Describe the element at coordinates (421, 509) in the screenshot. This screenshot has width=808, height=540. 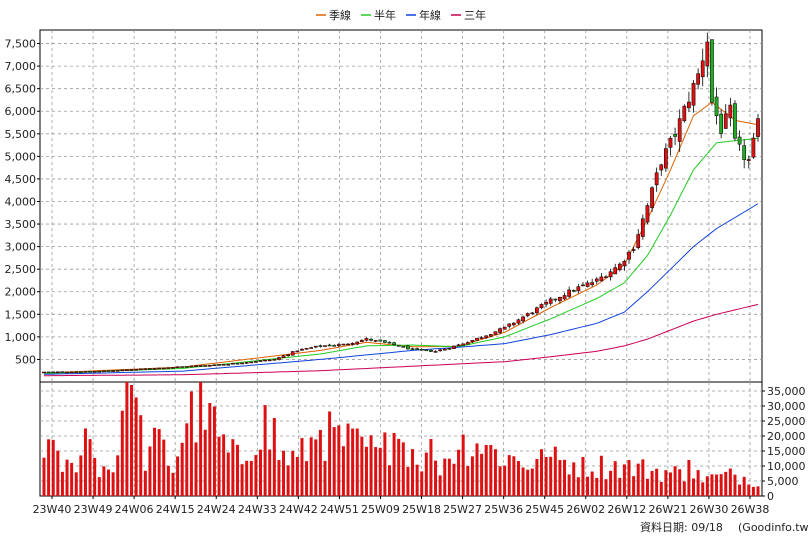
I see `x-tick-label: 25W18` at that location.